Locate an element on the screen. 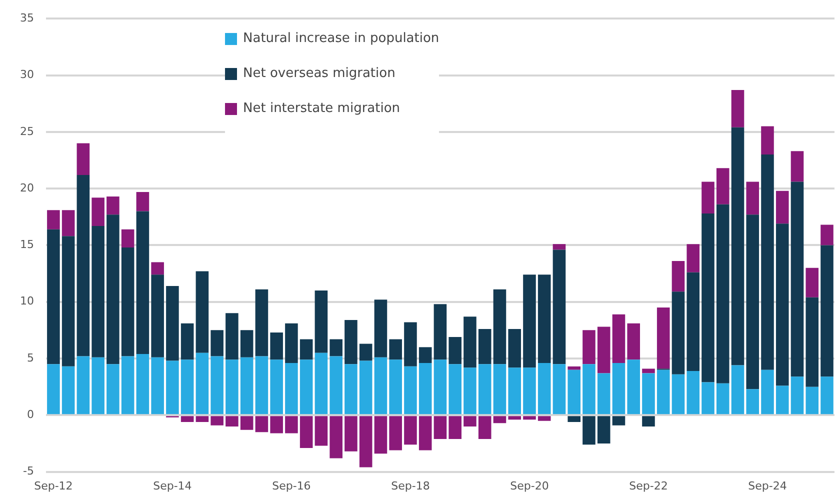  y-tick-label: 30 is located at coordinates (27, 75).